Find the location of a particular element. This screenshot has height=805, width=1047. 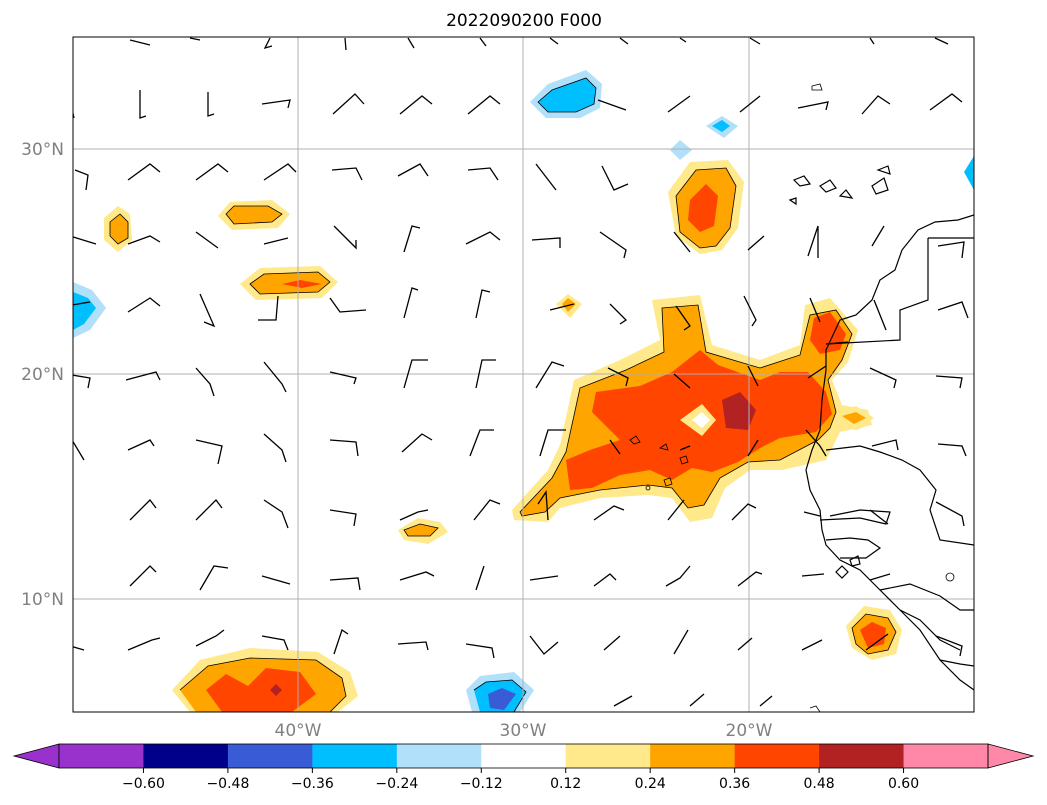

colorbar-tick-label: 0.36 is located at coordinates (734, 784).